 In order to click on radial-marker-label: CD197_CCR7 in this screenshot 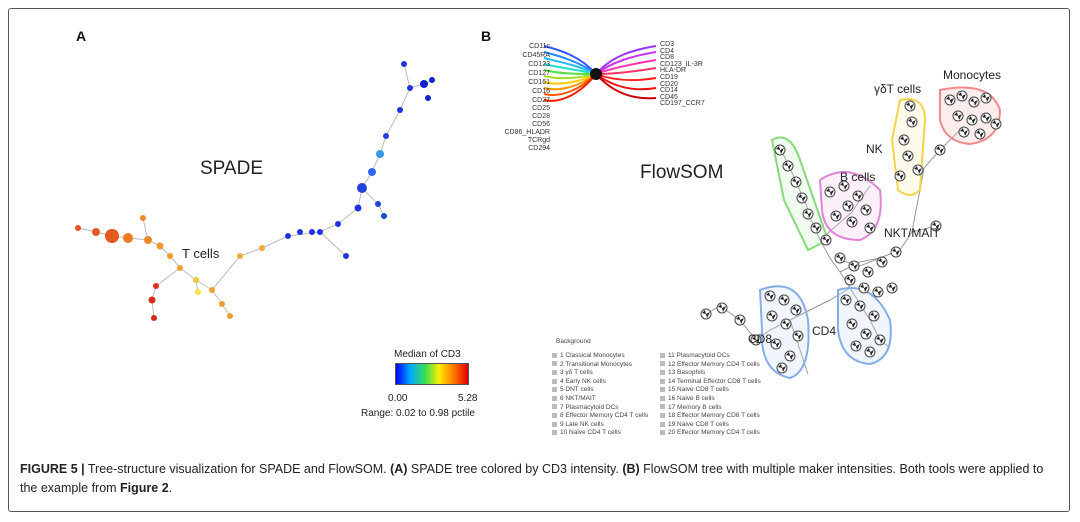, I will do `click(682, 104)`.